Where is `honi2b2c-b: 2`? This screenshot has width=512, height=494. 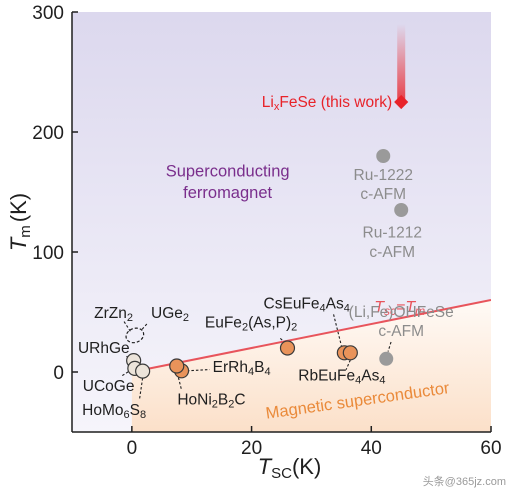
honi2b2c-b: 2 is located at coordinates (215, 404).